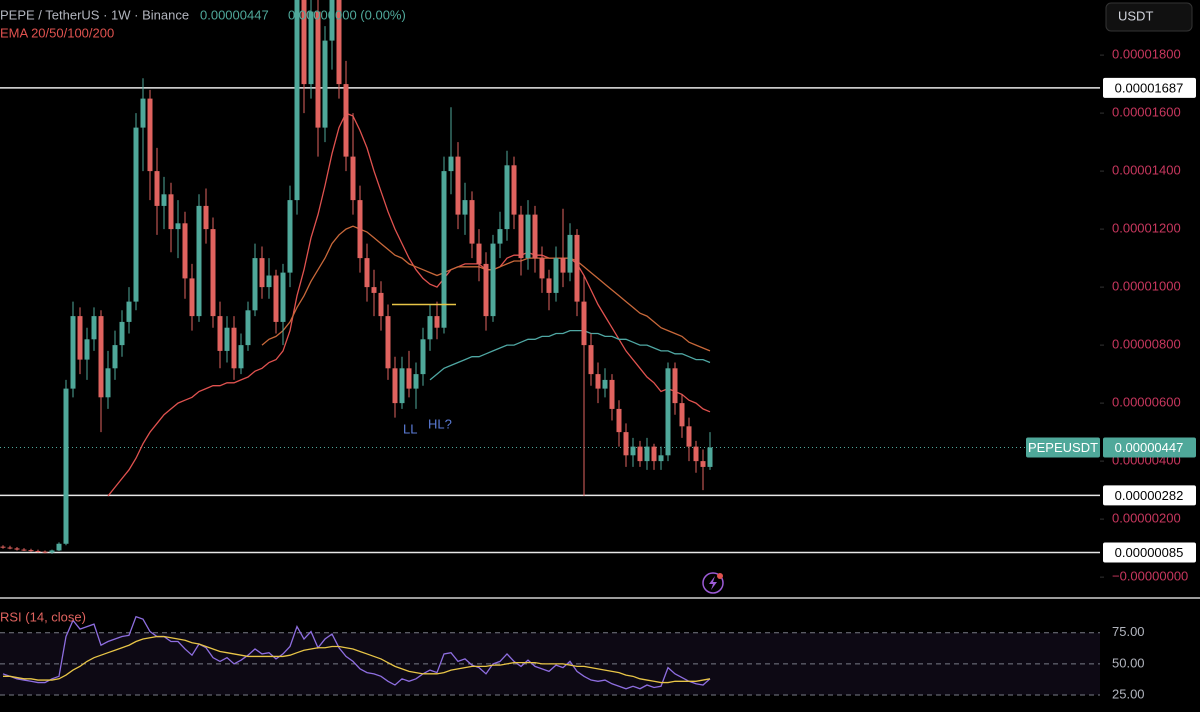 This screenshot has height=712, width=1200. What do you see at coordinates (1146, 518) in the screenshot?
I see `y-tick-label: 0.00000200` at bounding box center [1146, 518].